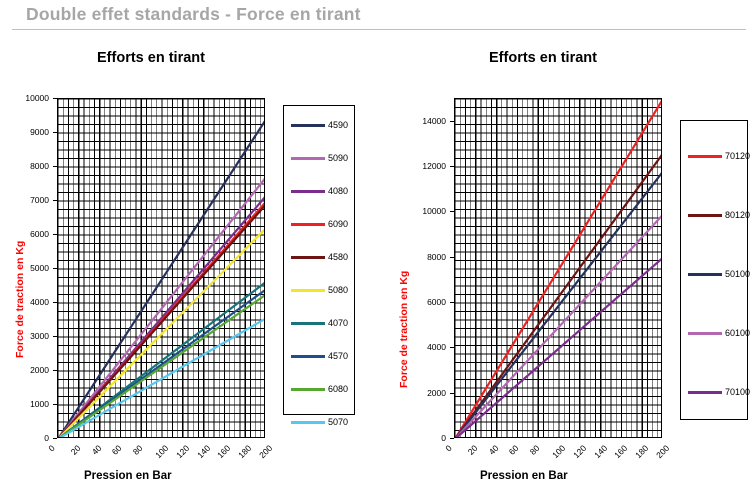 The width and height of the screenshot is (754, 490). What do you see at coordinates (39, 234) in the screenshot?
I see `y-tick-label: 6000` at bounding box center [39, 234].